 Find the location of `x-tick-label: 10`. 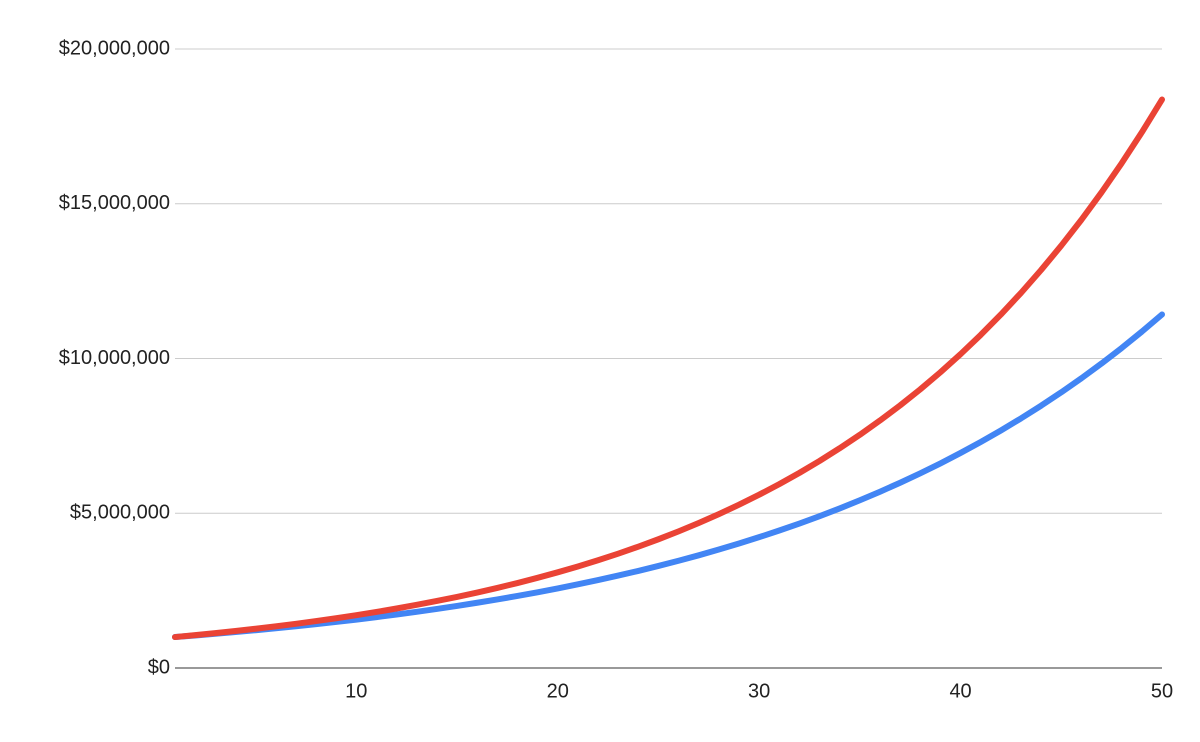

x-tick-label: 10 is located at coordinates (356, 691).